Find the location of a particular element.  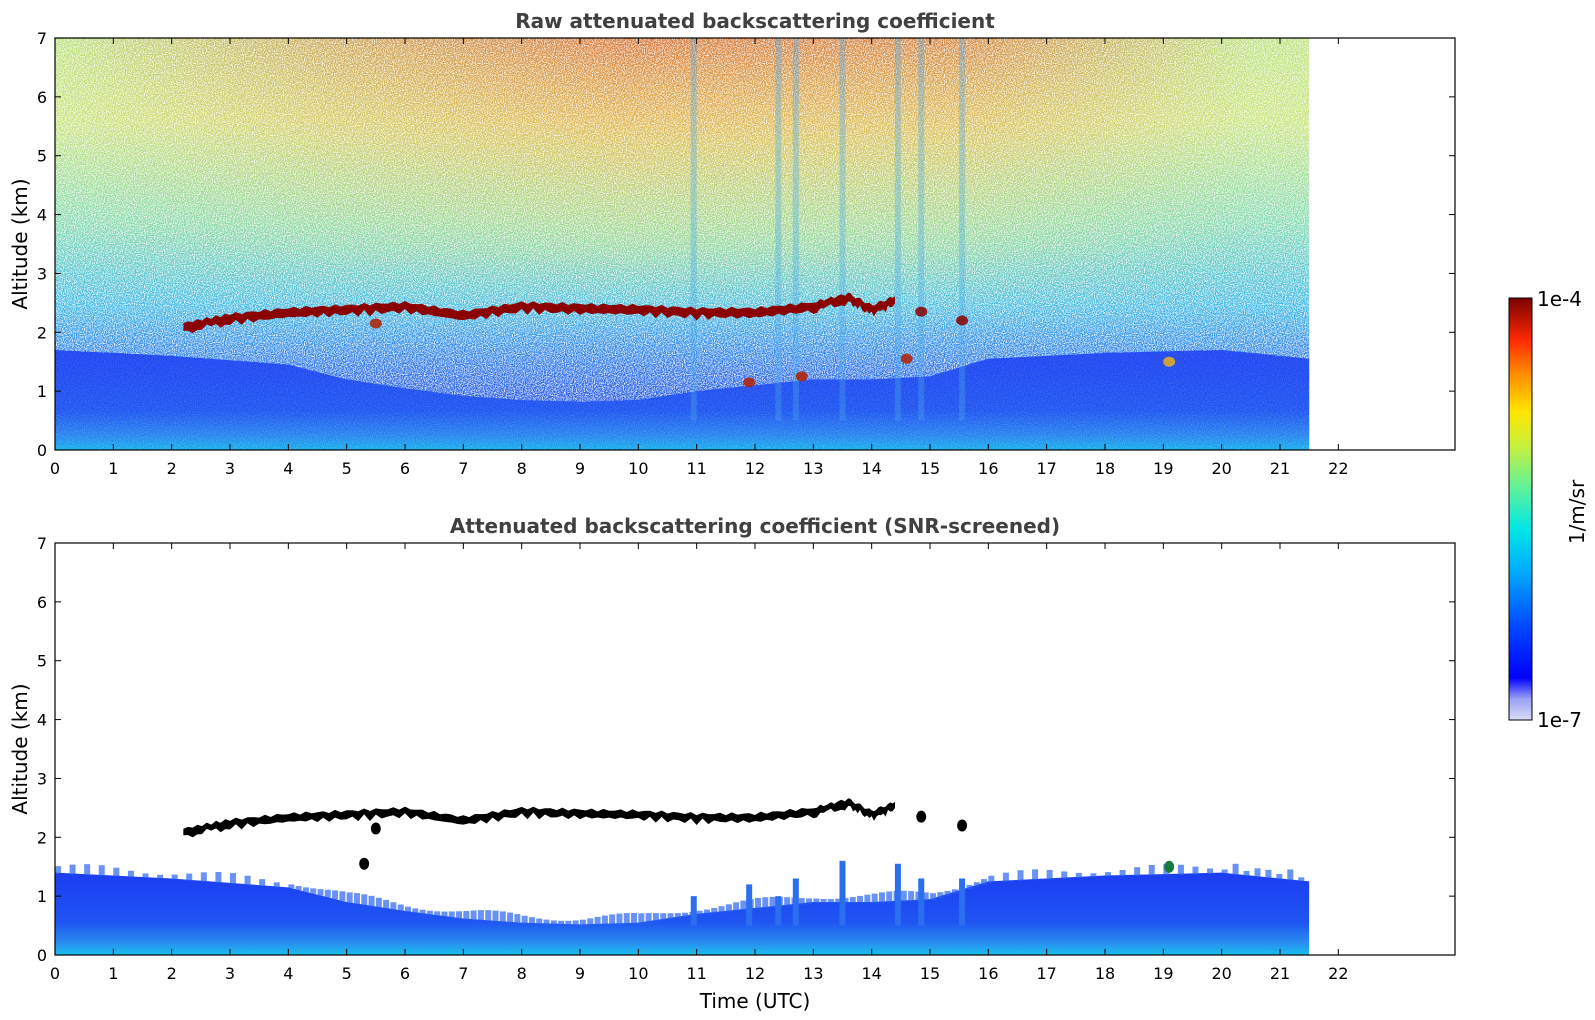

y-axis-label-top: Altitude (km) is located at coordinates (20, 243).